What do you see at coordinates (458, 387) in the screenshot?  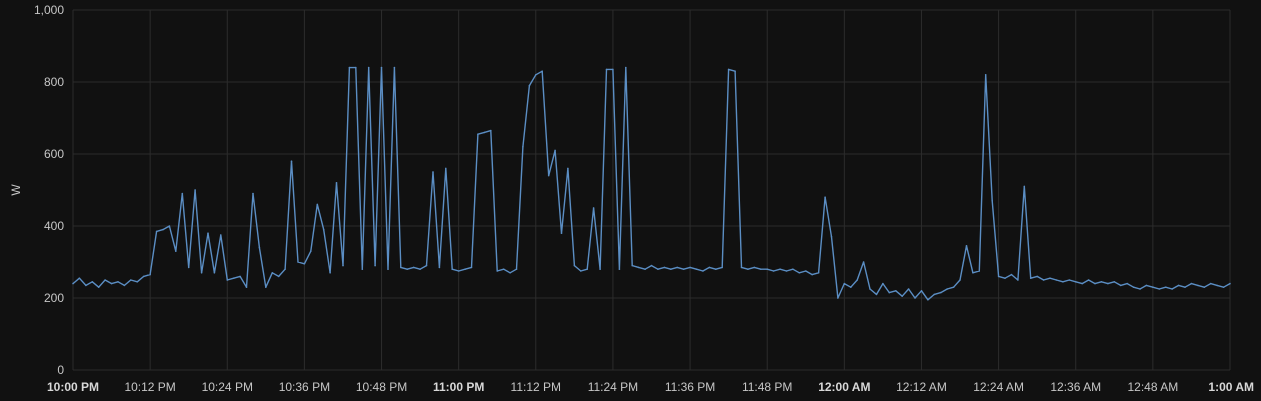 I see `x-tick-label: 11:00 PM` at bounding box center [458, 387].